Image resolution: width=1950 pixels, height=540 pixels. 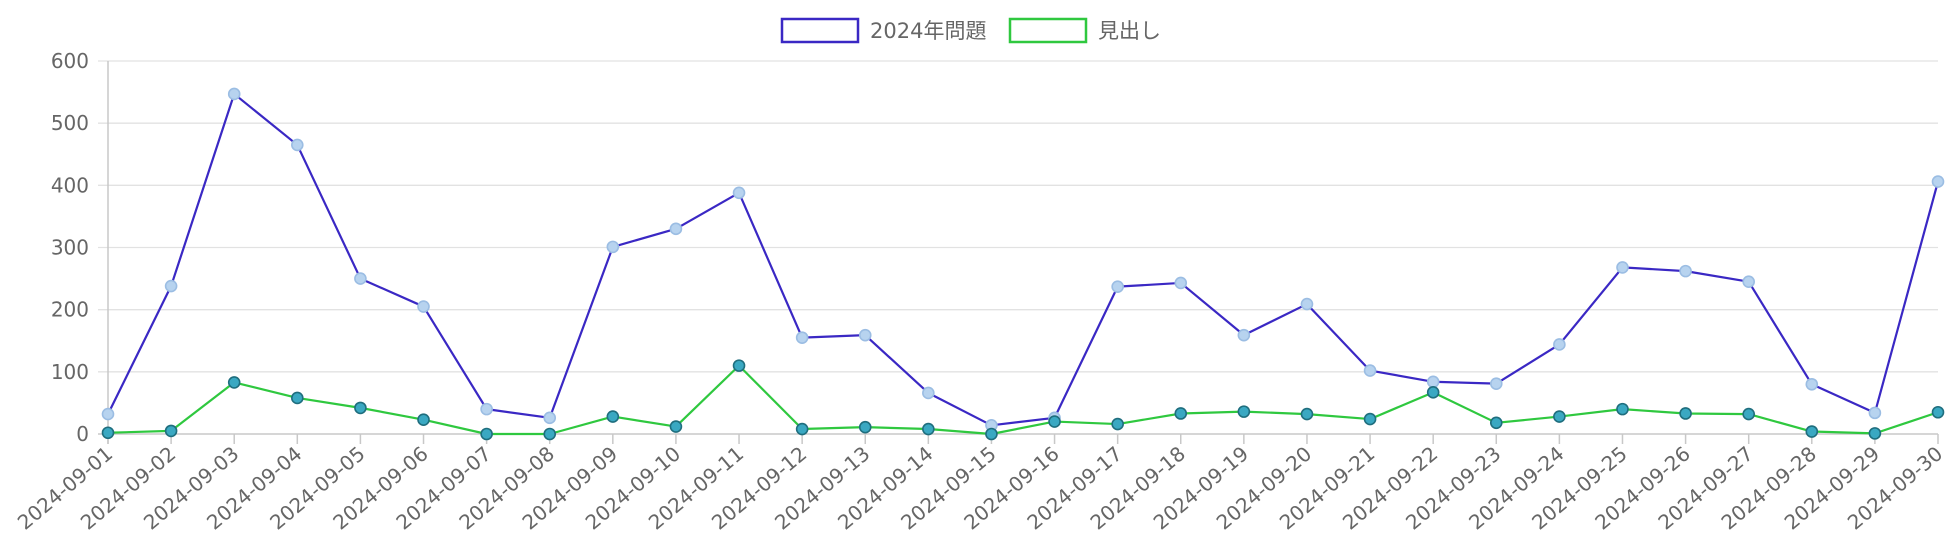 I want to click on y-tick-label: 500, so click(x=70, y=123).